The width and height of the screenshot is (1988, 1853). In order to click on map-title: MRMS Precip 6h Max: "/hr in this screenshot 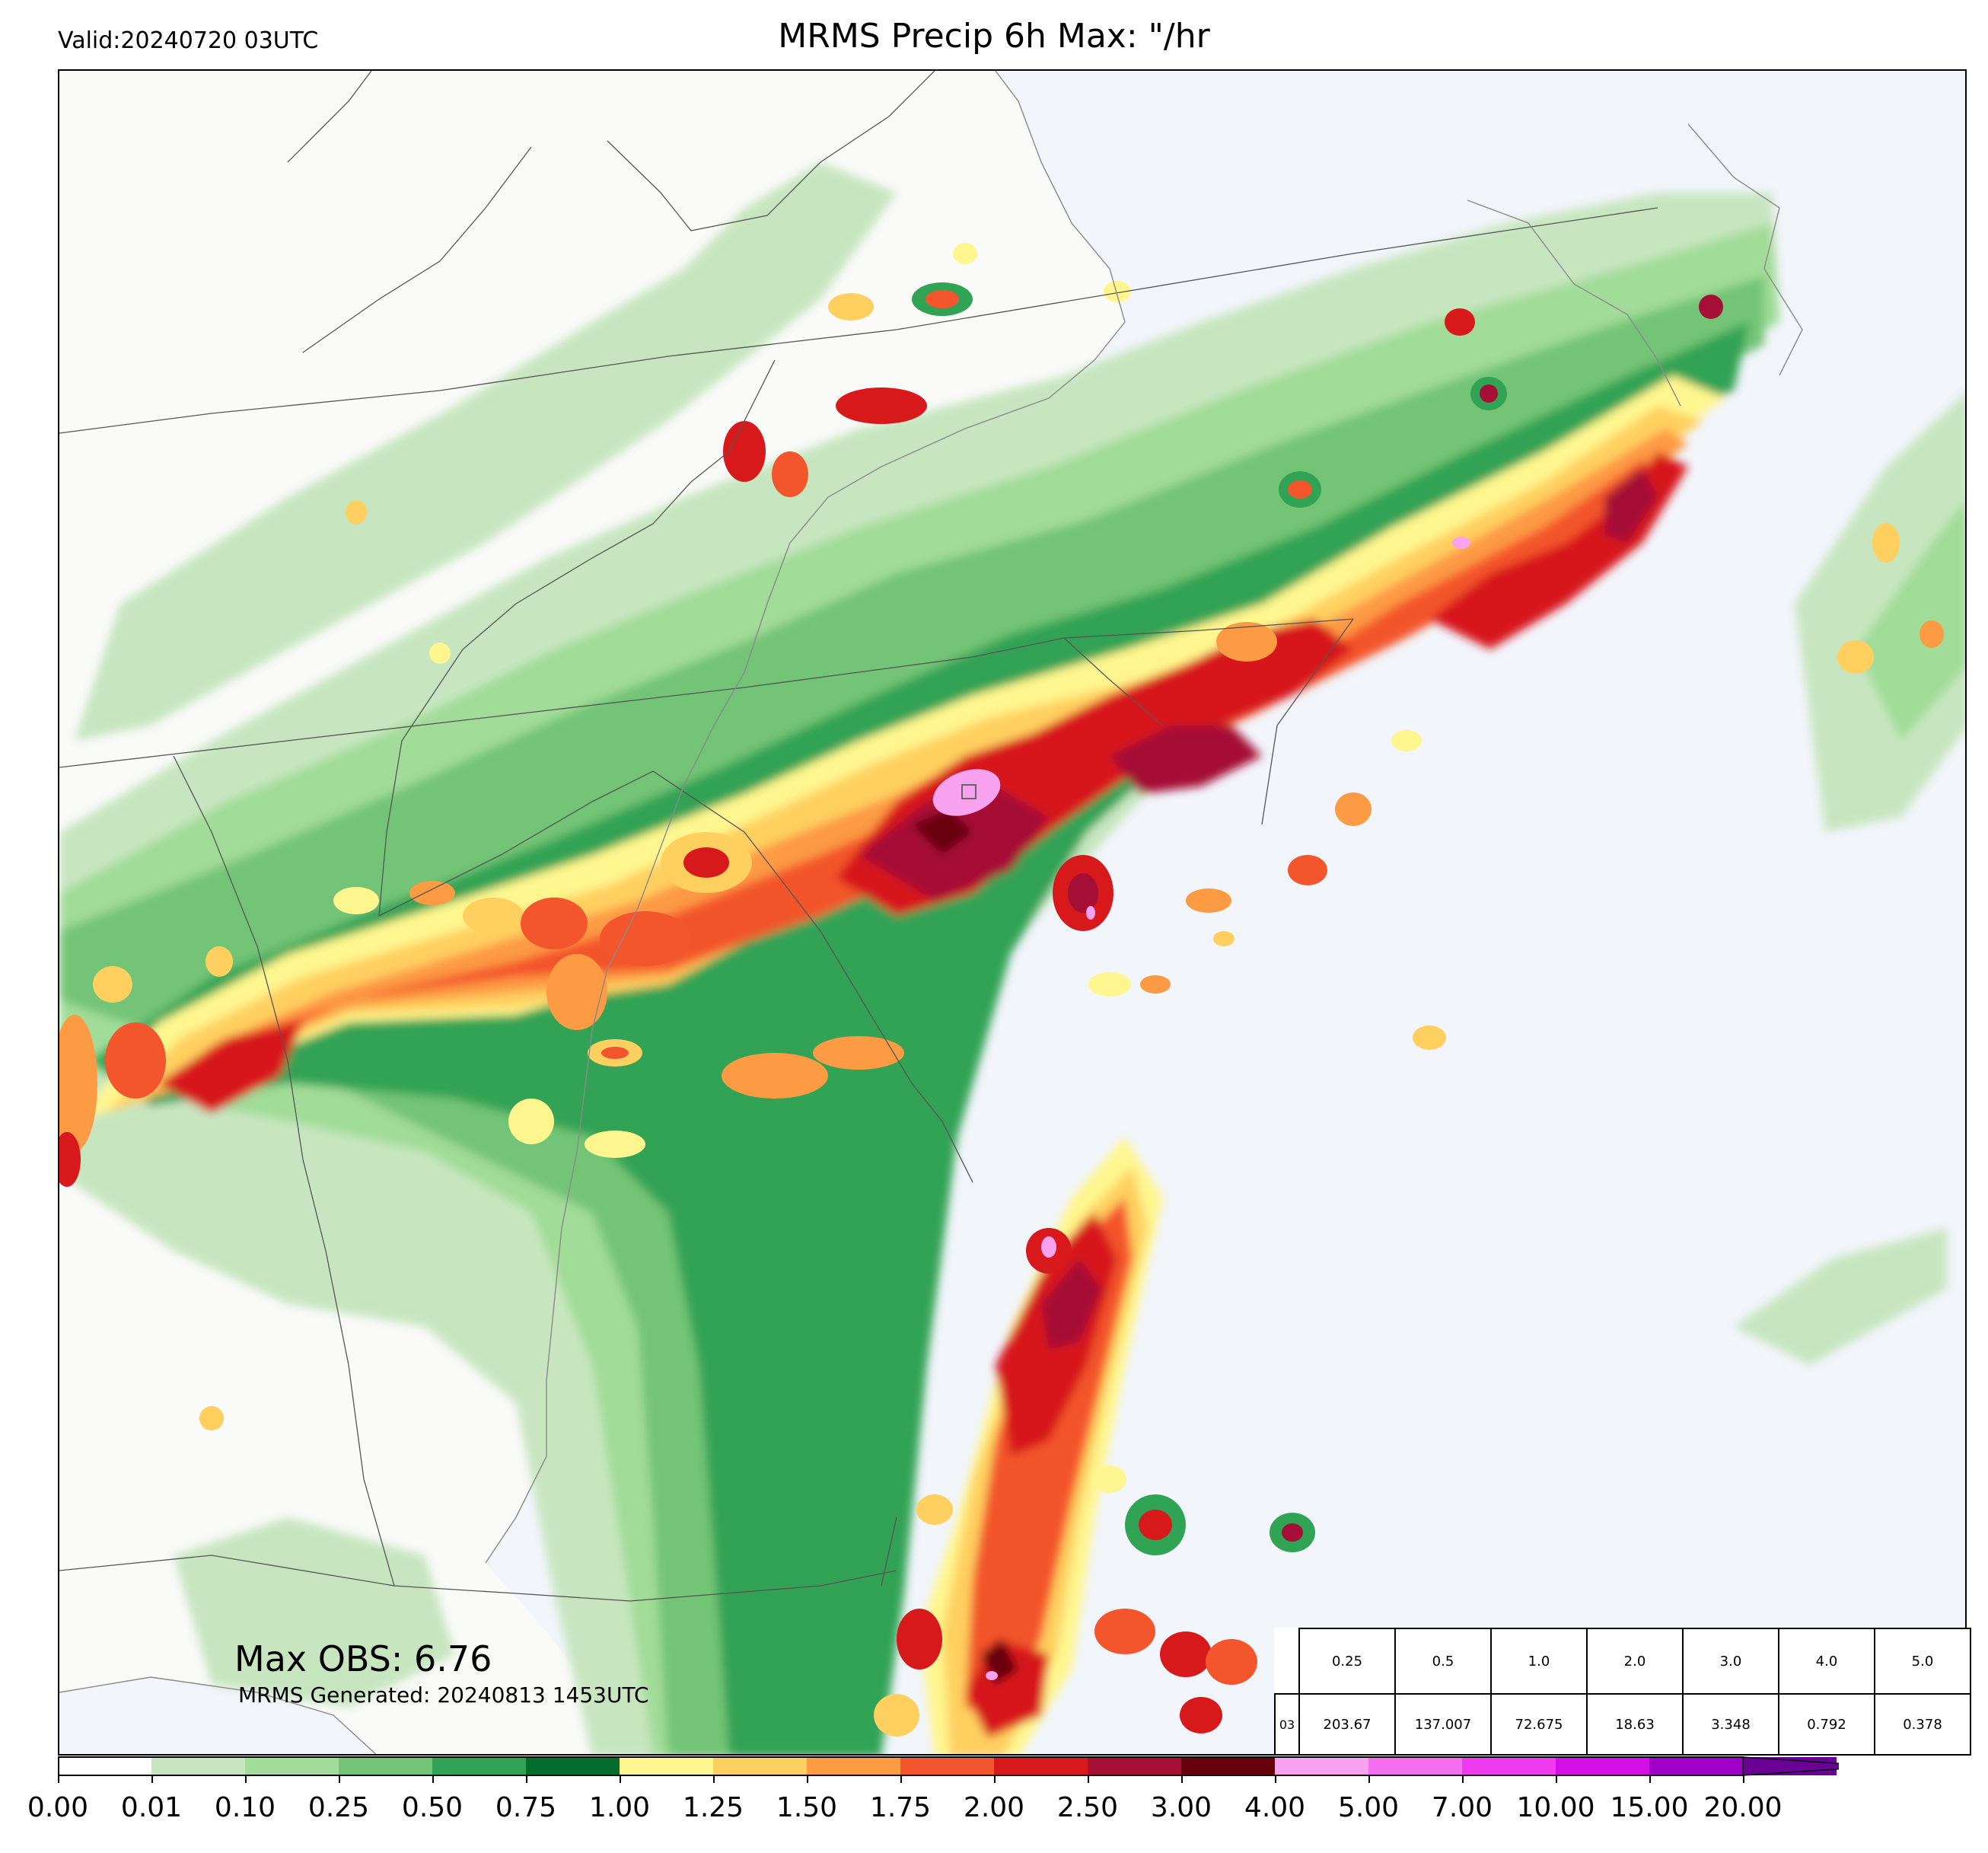, I will do `click(994, 36)`.